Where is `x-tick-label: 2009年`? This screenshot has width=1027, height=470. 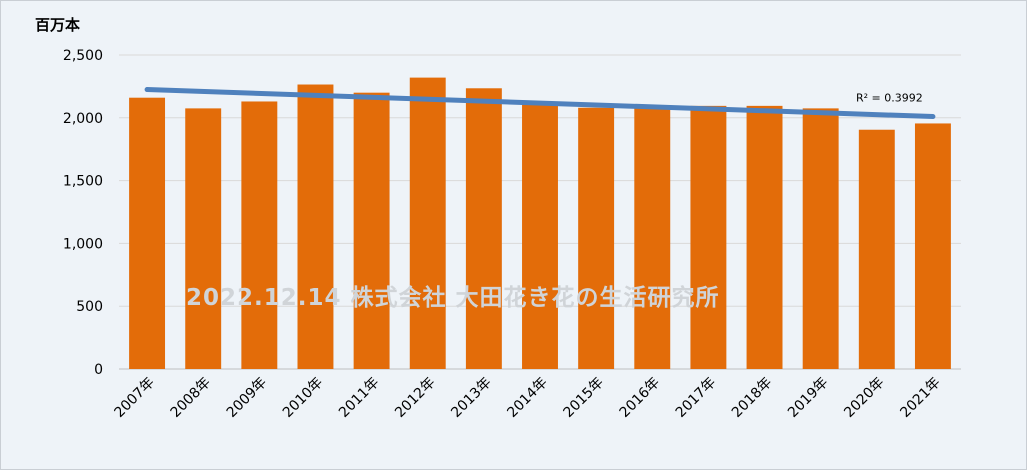 x-tick-label: 2009年 is located at coordinates (247, 398).